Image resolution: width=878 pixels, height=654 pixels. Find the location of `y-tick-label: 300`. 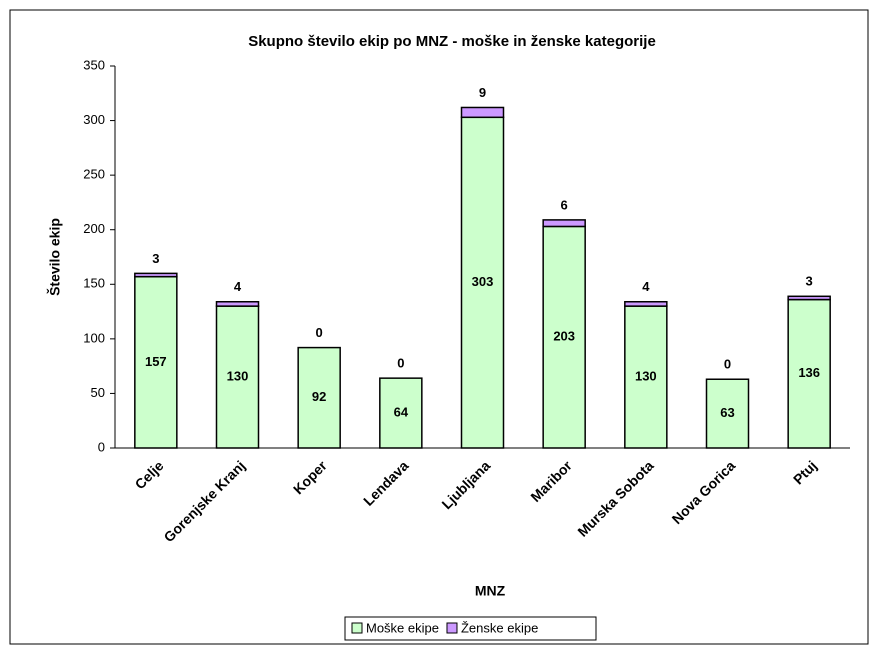

y-tick-label: 300 is located at coordinates (94, 119).